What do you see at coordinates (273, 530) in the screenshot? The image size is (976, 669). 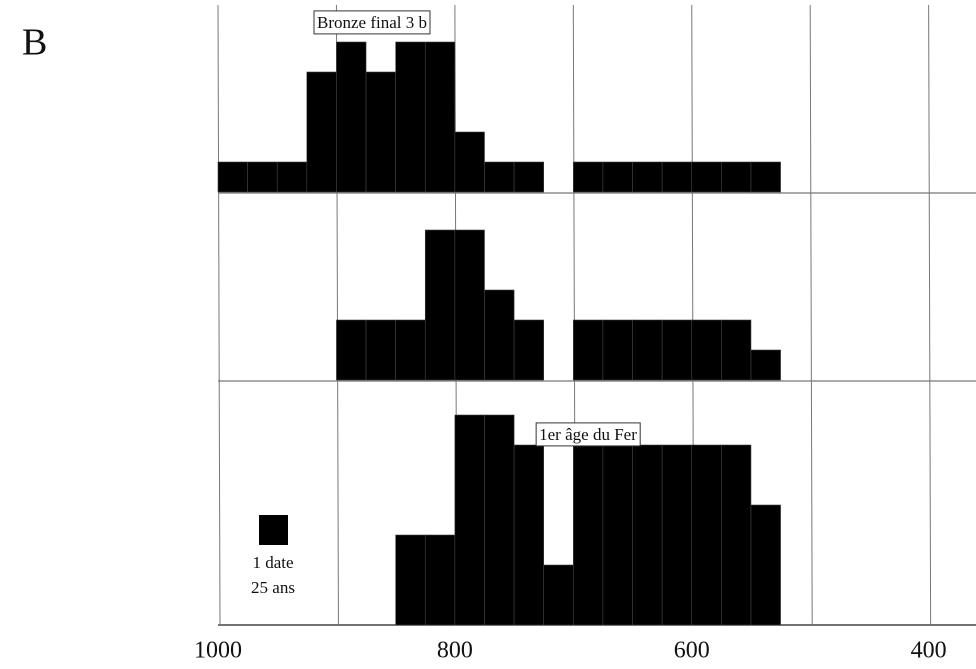 I see `legend-swatch` at bounding box center [273, 530].